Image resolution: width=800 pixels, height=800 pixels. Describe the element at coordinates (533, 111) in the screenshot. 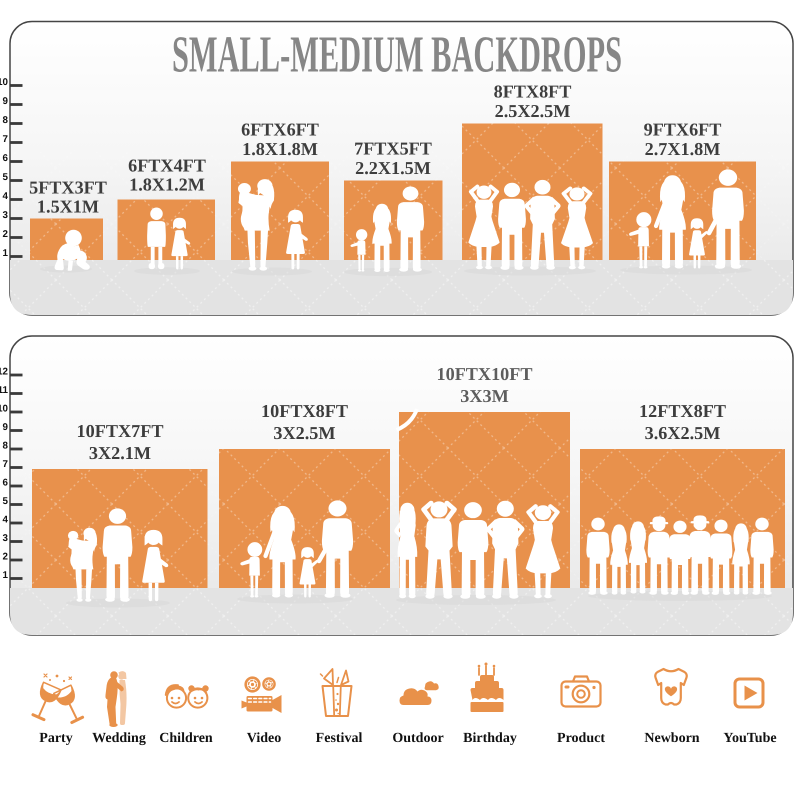

I see `svg-text: 2.5X2.5M` at that location.